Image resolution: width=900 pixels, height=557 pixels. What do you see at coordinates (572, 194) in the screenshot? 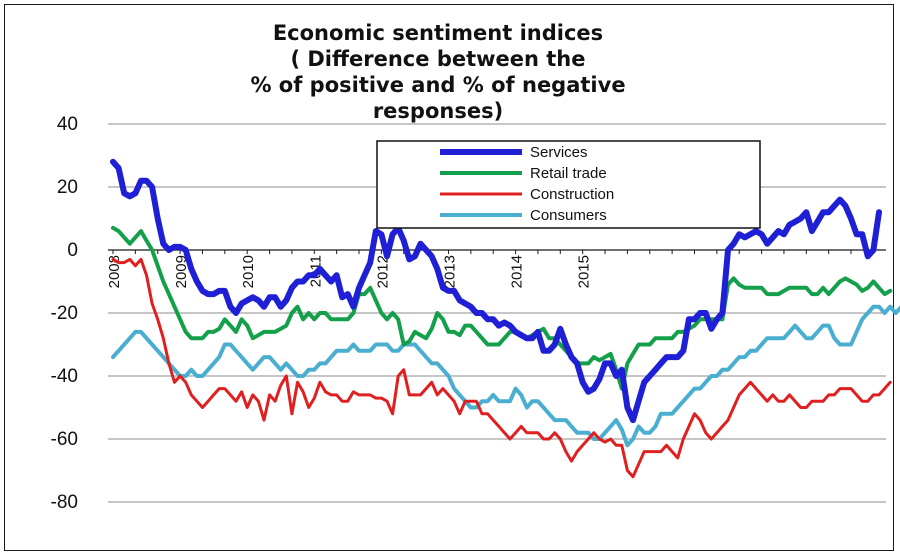
I see `legend-label: Construction` at bounding box center [572, 194].